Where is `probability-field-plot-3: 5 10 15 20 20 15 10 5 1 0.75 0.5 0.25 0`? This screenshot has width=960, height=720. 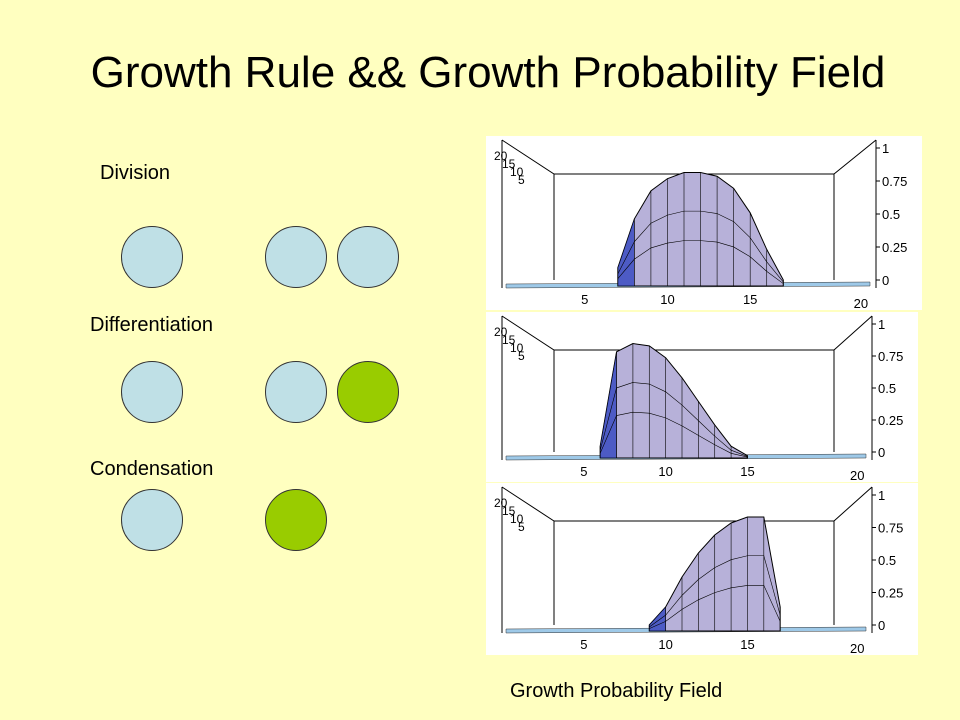
probability-field-plot-3: 5 10 15 20 20 15 10 5 1 0.75 0.5 0.25 0 is located at coordinates (702, 569).